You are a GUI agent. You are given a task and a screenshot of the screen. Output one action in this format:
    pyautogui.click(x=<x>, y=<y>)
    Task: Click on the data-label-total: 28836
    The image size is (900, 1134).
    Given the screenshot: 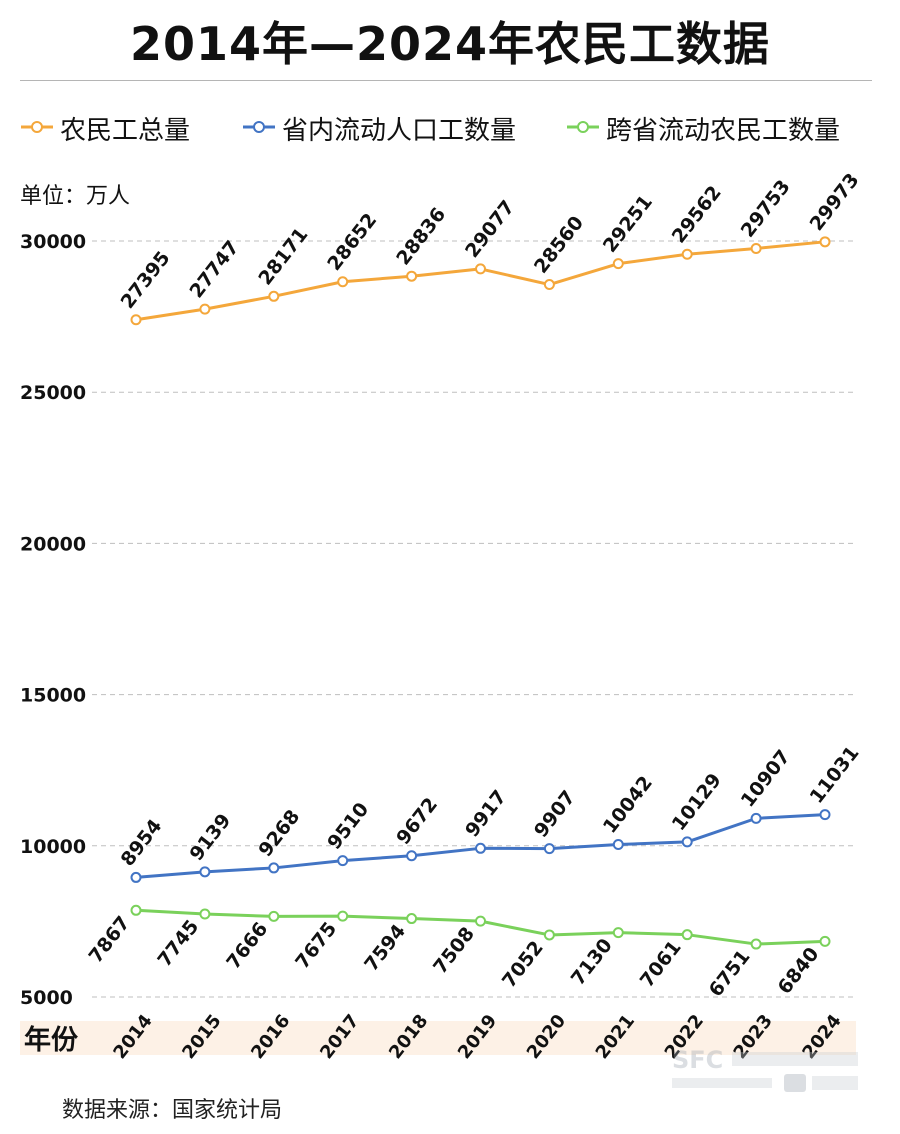 What is the action you would take?
    pyautogui.click(x=421, y=237)
    